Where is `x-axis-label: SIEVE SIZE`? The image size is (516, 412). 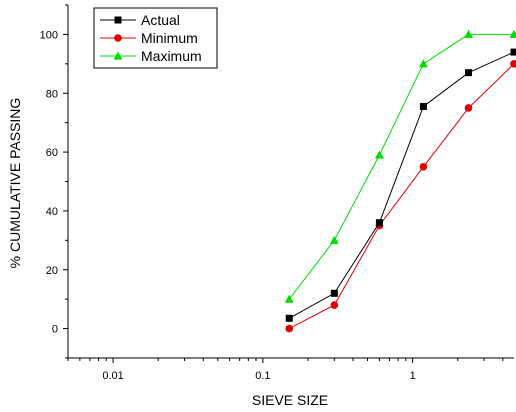
x-axis-label: SIEVE SIZE is located at coordinates (290, 400).